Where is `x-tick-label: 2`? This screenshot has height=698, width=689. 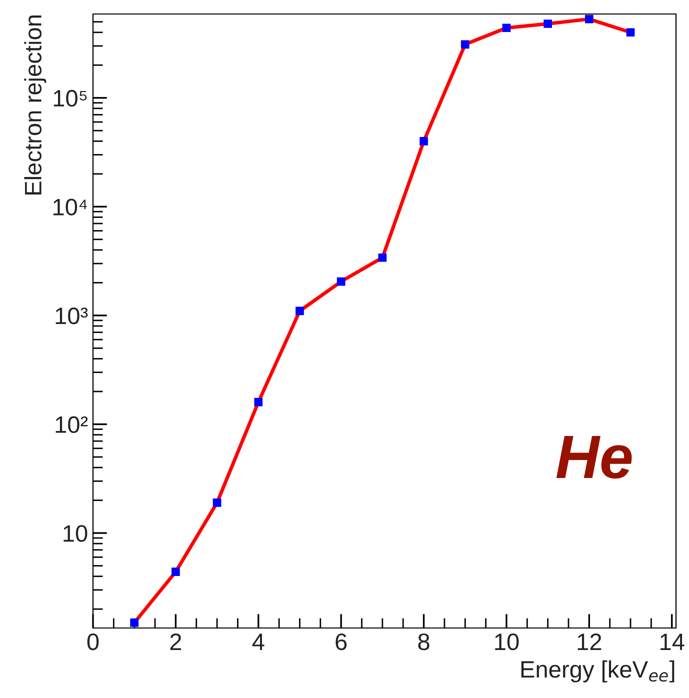 x-tick-label: 2 is located at coordinates (176, 641).